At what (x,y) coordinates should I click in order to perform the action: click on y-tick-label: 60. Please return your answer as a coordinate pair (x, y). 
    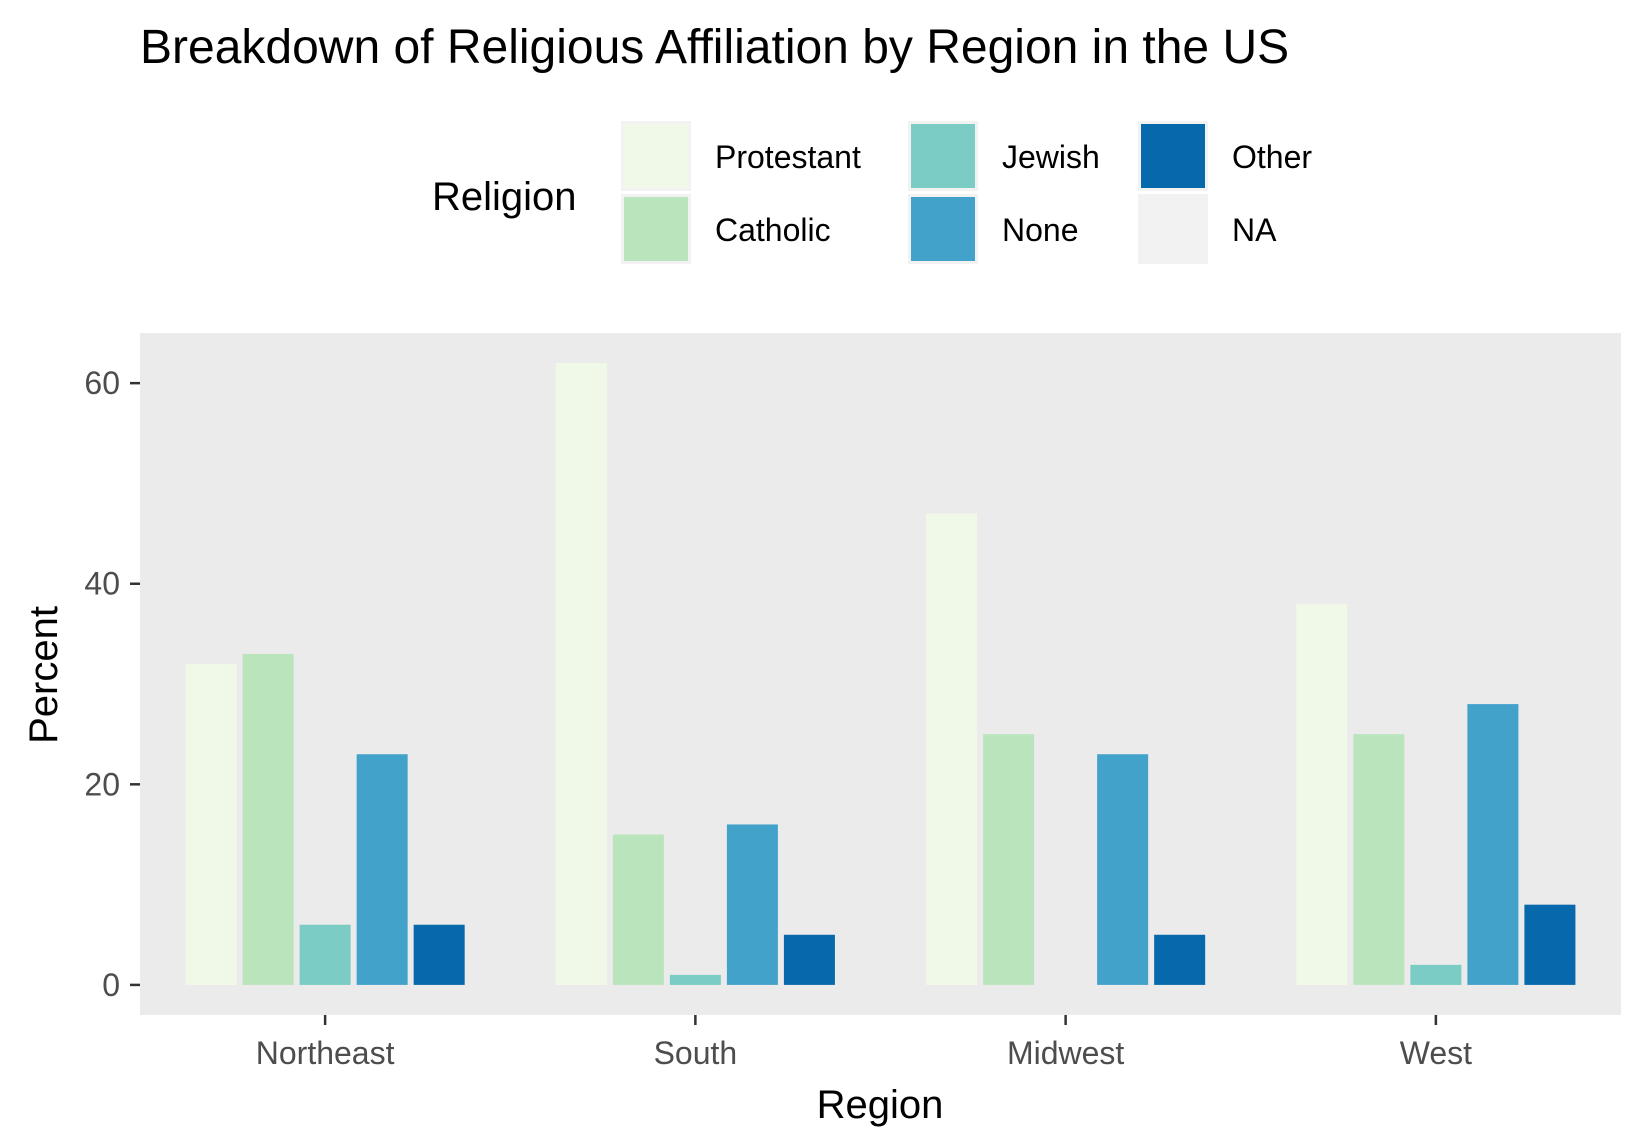
    Looking at the image, I should click on (102, 383).